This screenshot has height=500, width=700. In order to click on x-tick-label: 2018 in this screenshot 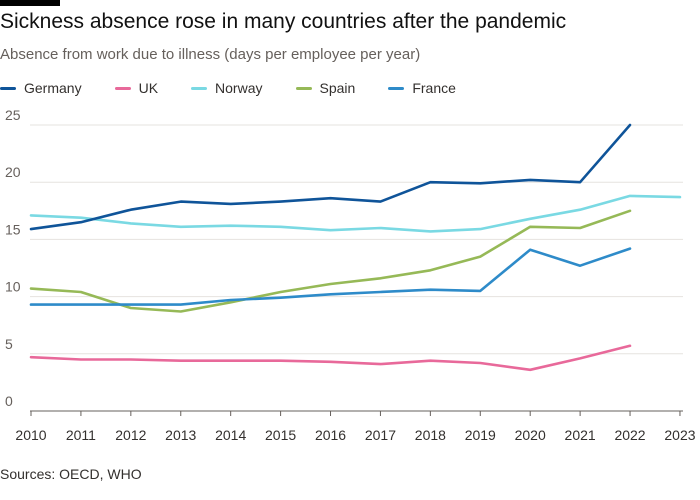, I will do `click(430, 435)`.